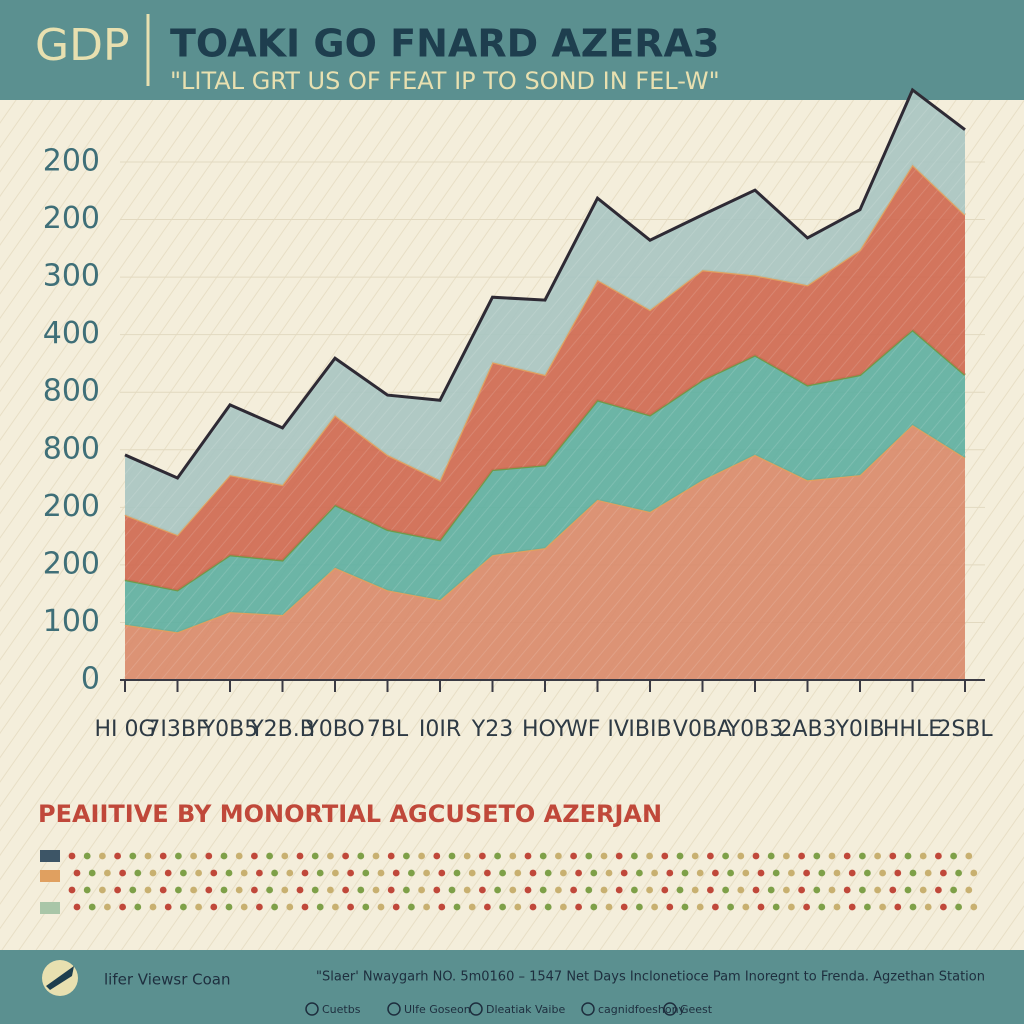 The image size is (1024, 1024). What do you see at coordinates (167, 980) in the screenshot?
I see `footer-logo-text: lifer Viewsr Coan` at bounding box center [167, 980].